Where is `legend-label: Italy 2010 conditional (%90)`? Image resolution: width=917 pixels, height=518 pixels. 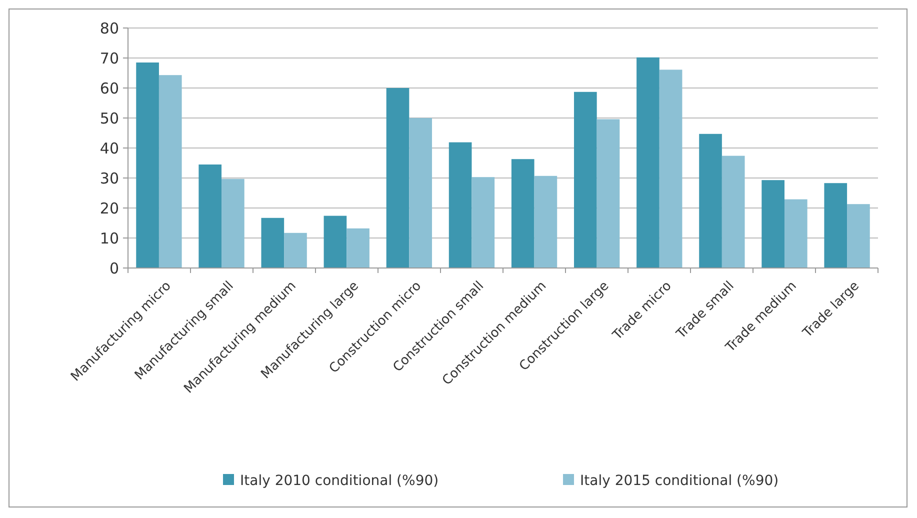
legend-label: Italy 2010 conditional (%90) is located at coordinates (339, 480).